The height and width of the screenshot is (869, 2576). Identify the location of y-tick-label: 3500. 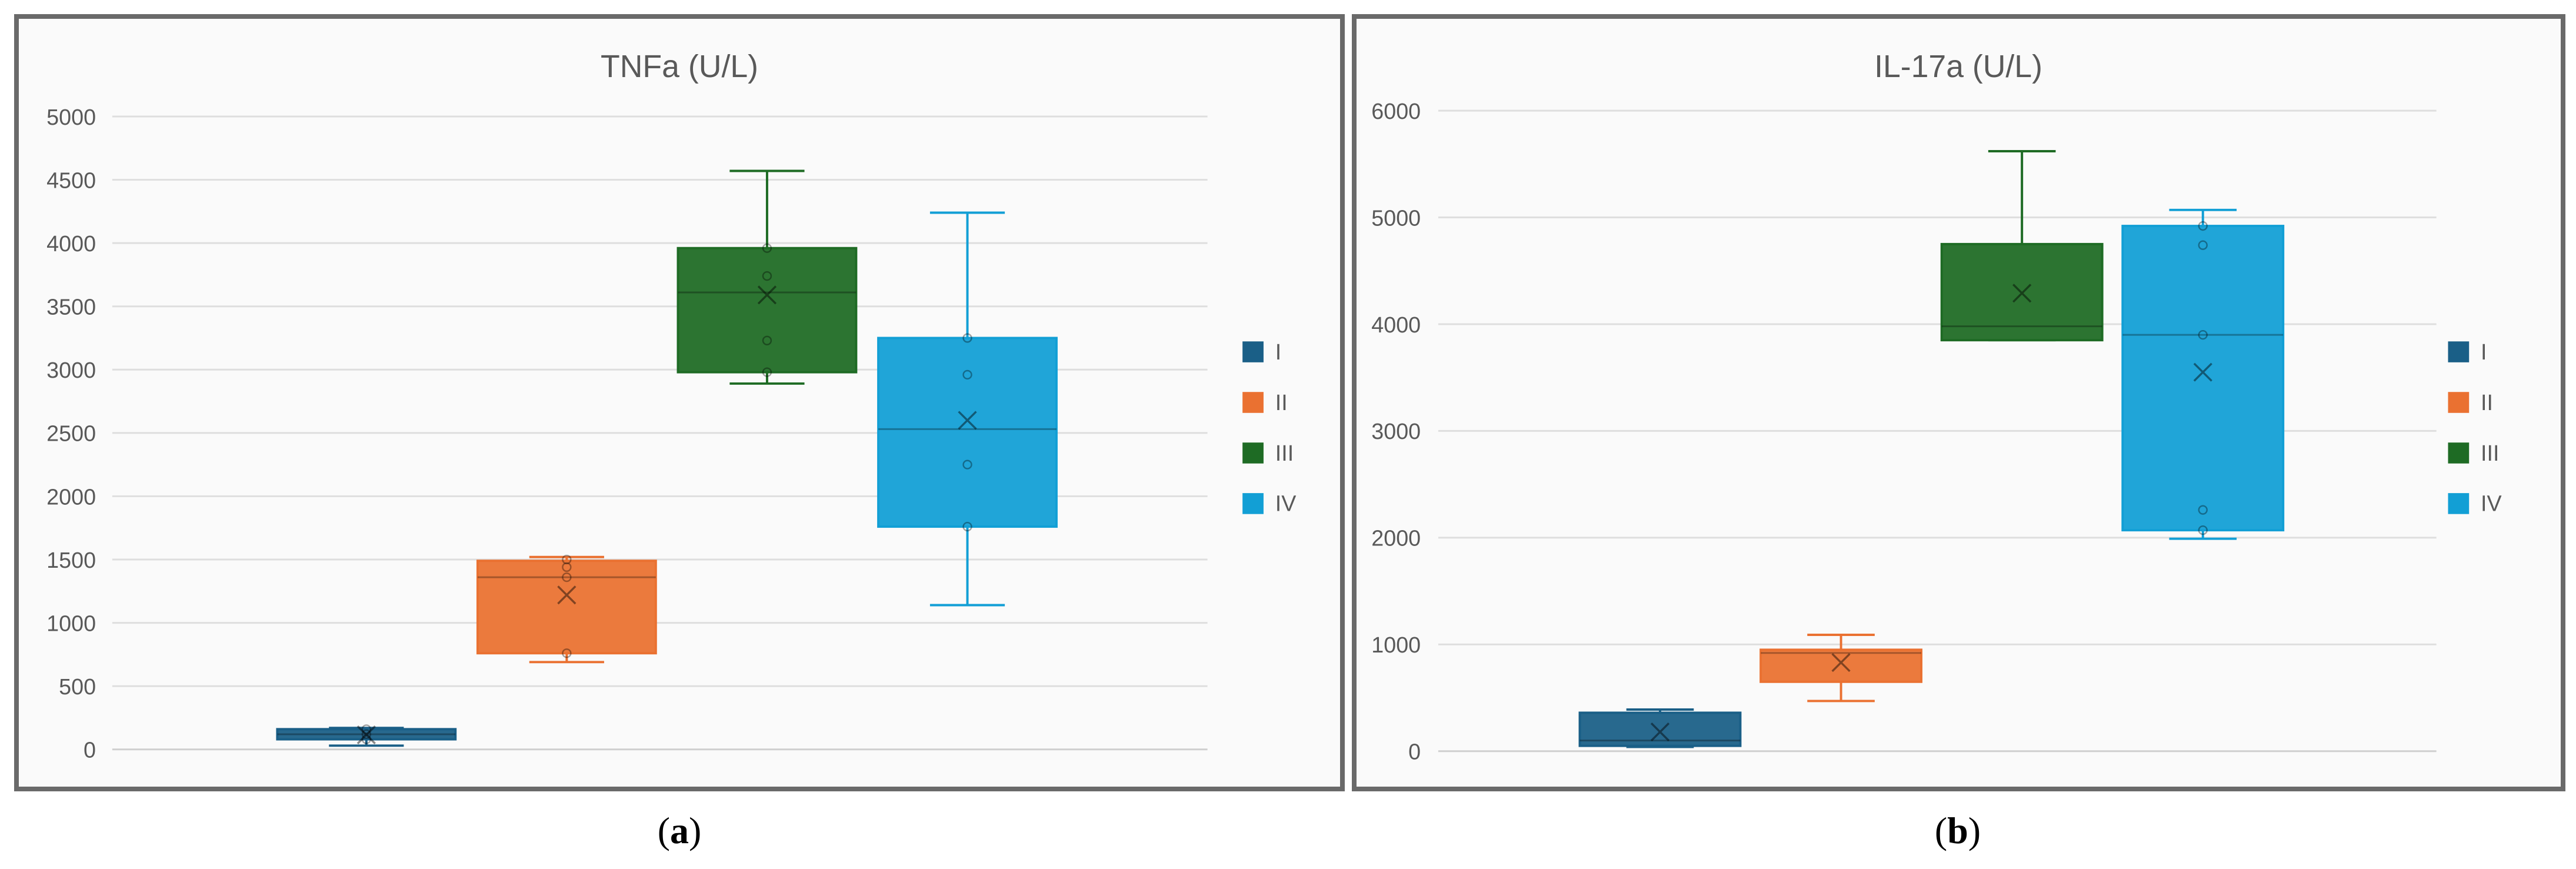
(71, 307).